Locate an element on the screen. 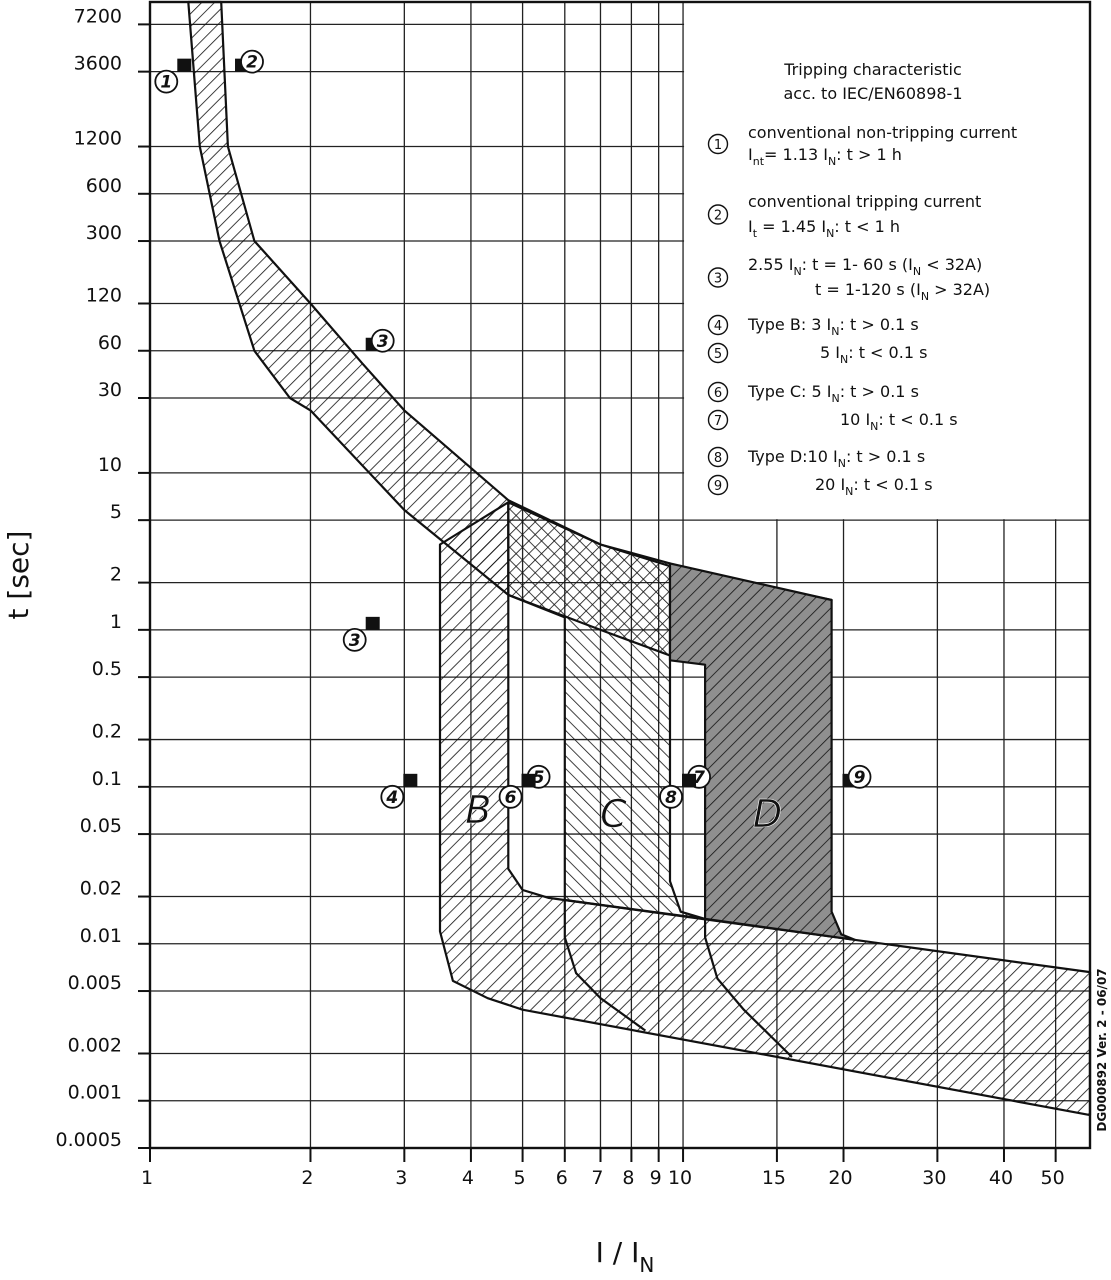 The width and height of the screenshot is (1111, 1280). text-part: : t > 1 h is located at coordinates (869, 154).